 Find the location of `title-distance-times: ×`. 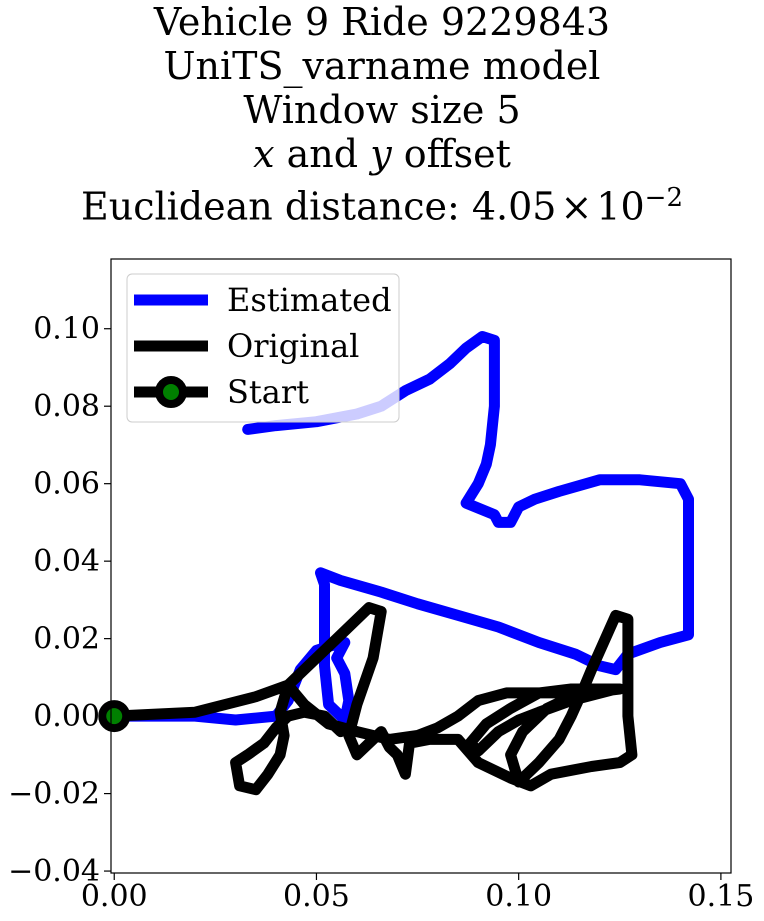

title-distance-times: × is located at coordinates (576, 206).